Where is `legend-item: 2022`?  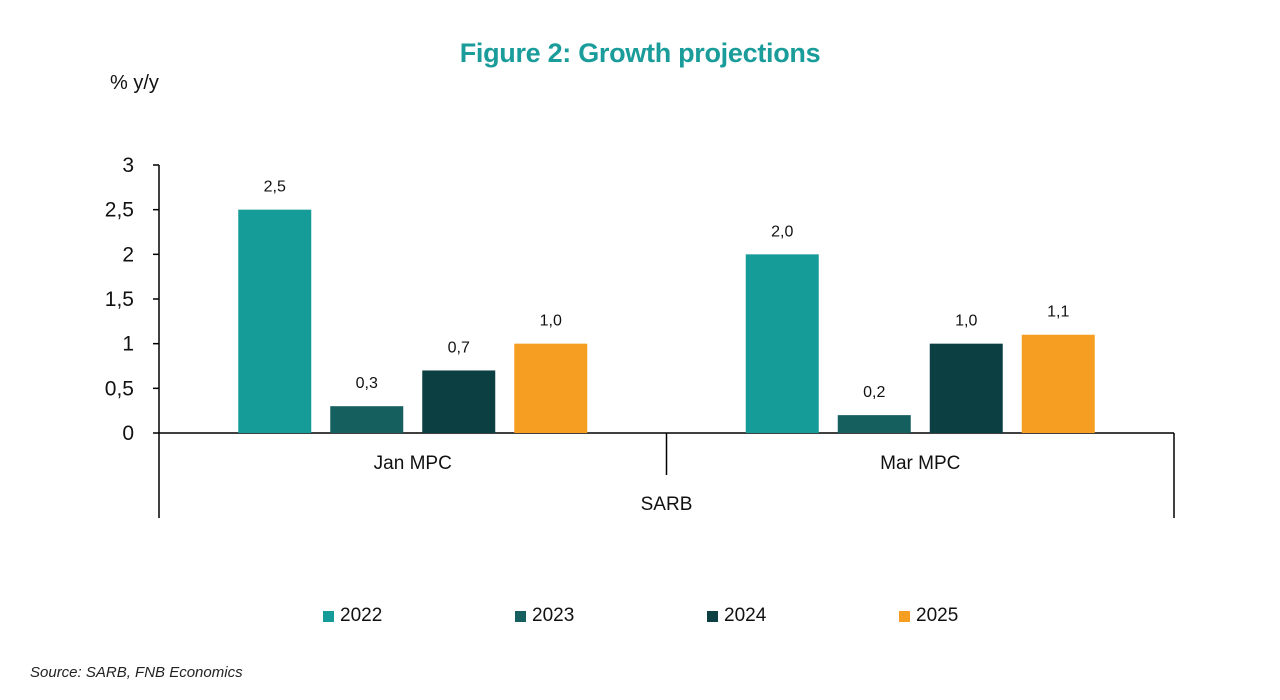 legend-item: 2022 is located at coordinates (352, 616).